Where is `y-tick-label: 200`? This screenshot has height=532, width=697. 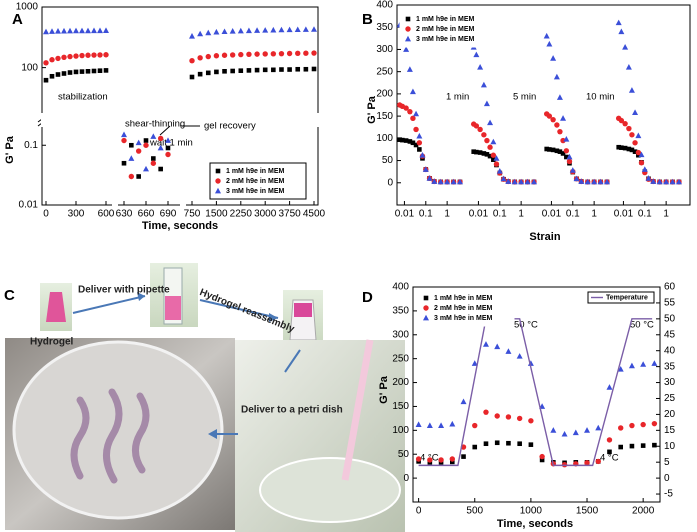
y-tick-label: 200 is located at coordinates (384, 94).